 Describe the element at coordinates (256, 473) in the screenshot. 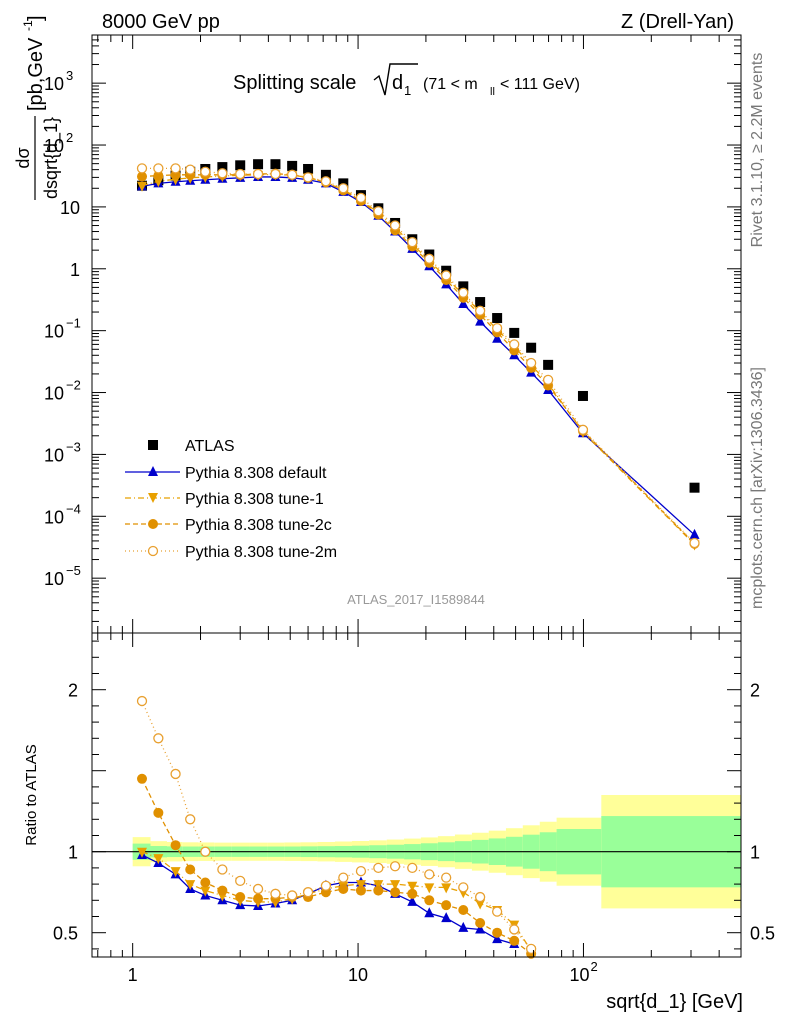

I see `legend-label-default: Pythia 8.308 default` at that location.